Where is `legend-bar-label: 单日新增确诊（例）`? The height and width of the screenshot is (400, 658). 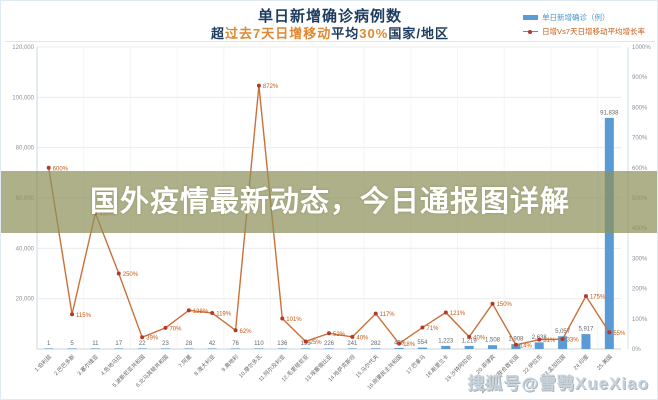
legend-bar-label: 单日新增确诊（例） is located at coordinates (576, 17).